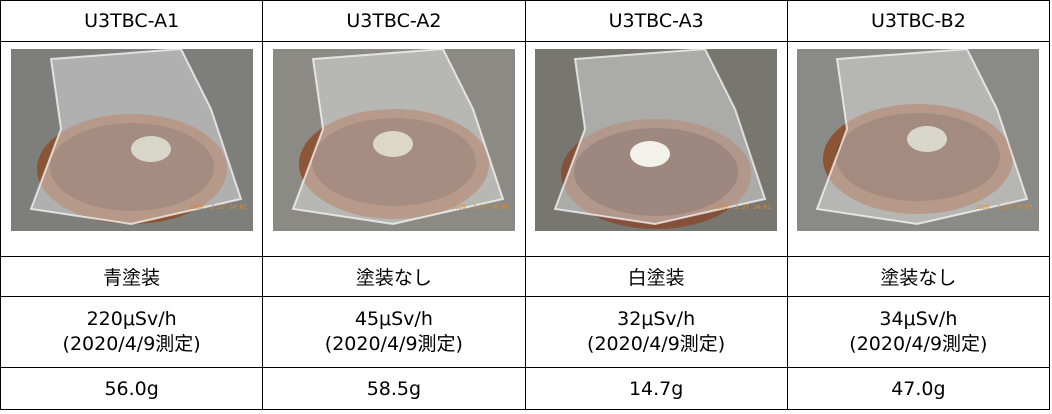 The image size is (1052, 414). I want to click on dose-rate: 45μSv/h, so click(393, 319).